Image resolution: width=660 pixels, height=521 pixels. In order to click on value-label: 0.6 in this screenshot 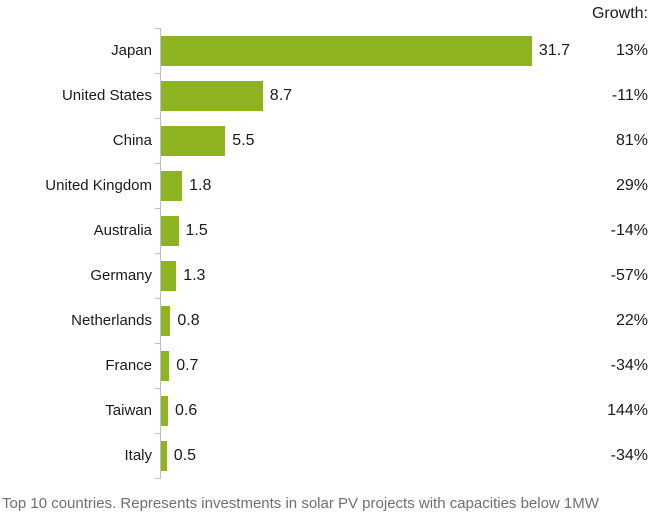, I will do `click(186, 410)`.